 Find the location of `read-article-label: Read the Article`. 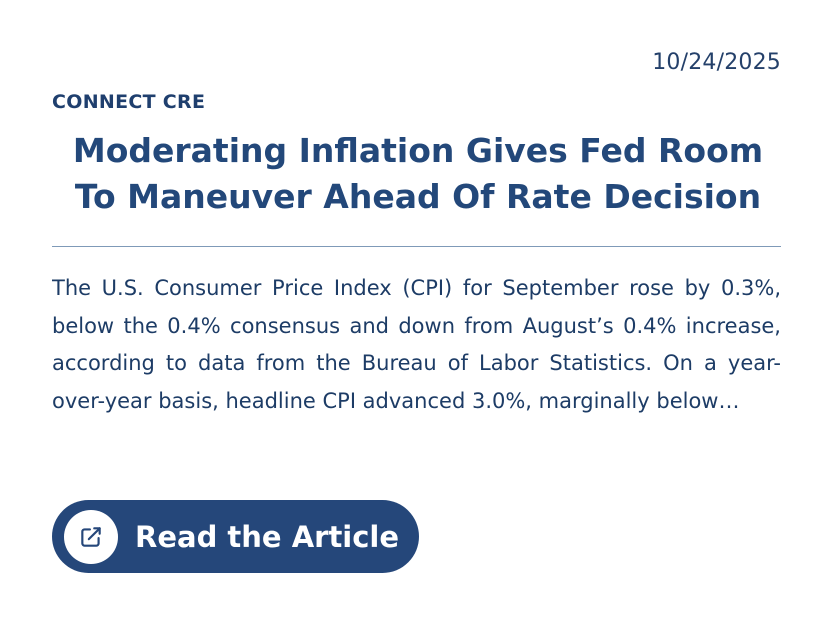

read-article-label: Read the Article is located at coordinates (267, 536).